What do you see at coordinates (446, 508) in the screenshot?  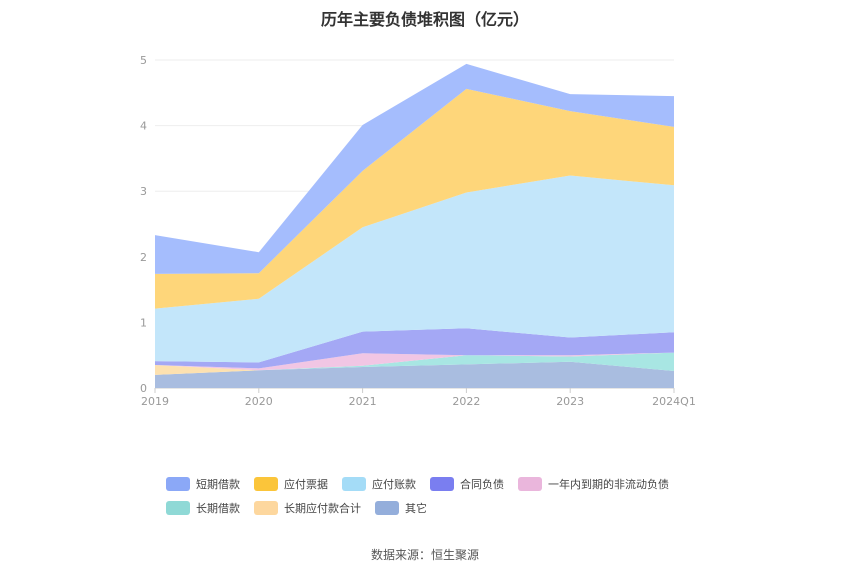 I see `legend-row-2: 长期借款 长期应付款合计 其它` at bounding box center [446, 508].